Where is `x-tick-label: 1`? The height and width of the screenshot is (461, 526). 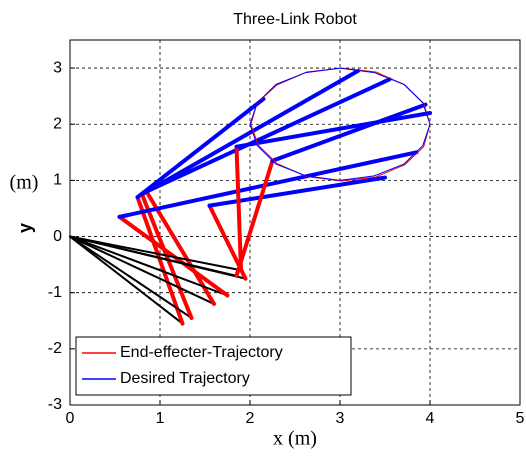
x-tick-label: 1 is located at coordinates (160, 418).